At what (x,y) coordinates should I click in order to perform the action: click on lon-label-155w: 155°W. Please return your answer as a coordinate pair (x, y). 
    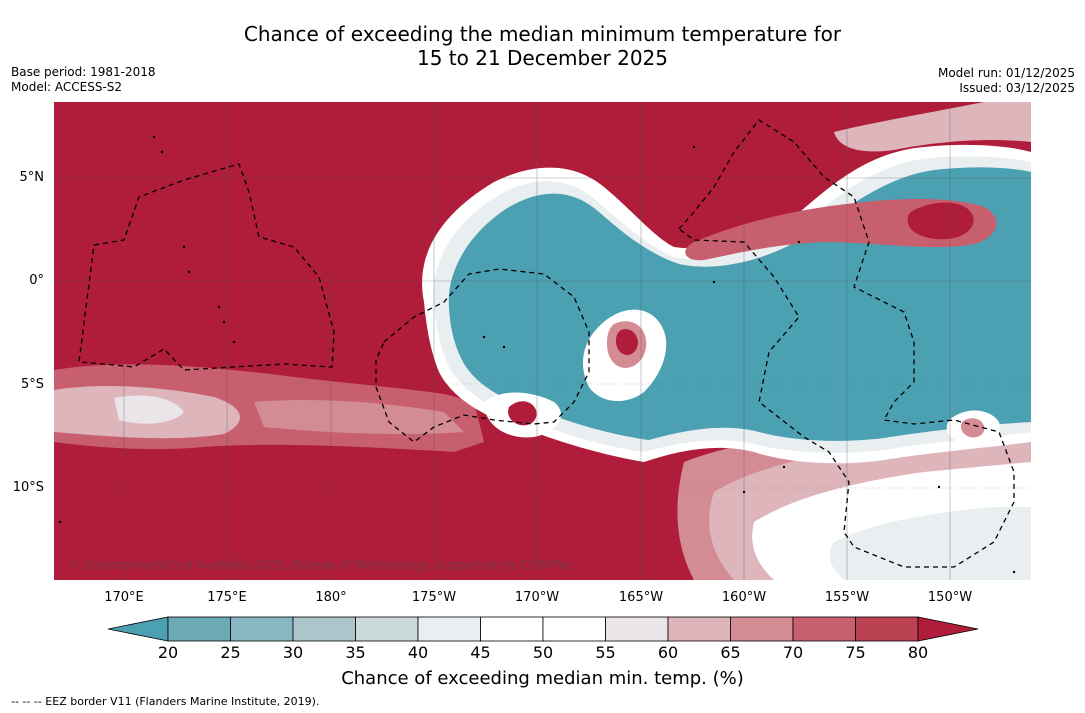
    Looking at the image, I should click on (847, 597).